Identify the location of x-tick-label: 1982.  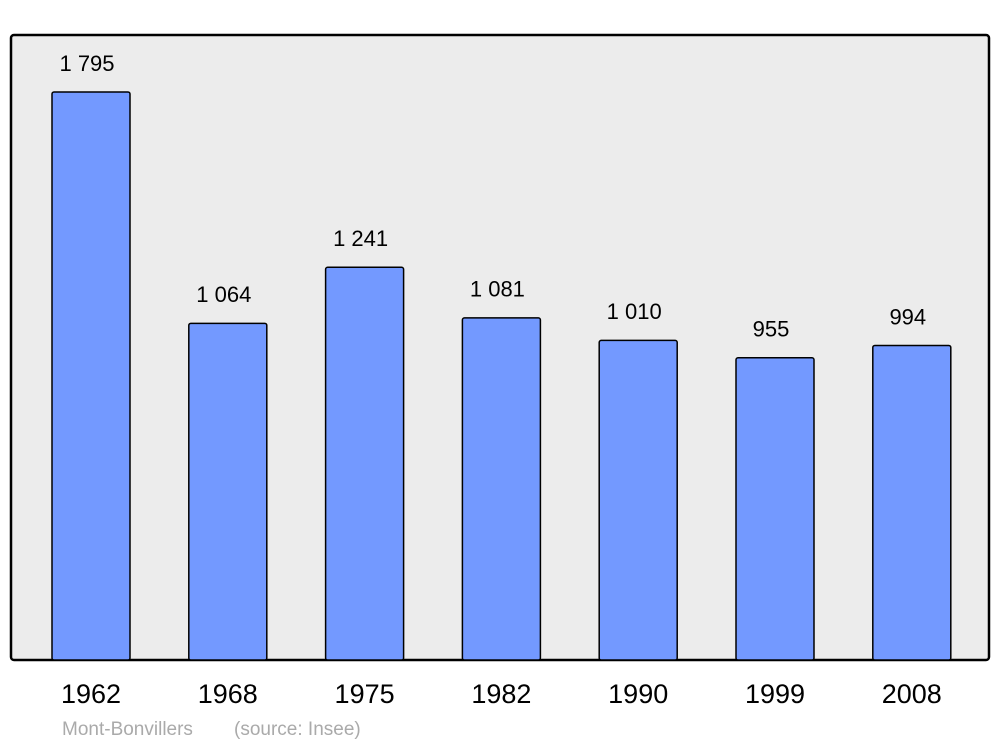
(501, 694).